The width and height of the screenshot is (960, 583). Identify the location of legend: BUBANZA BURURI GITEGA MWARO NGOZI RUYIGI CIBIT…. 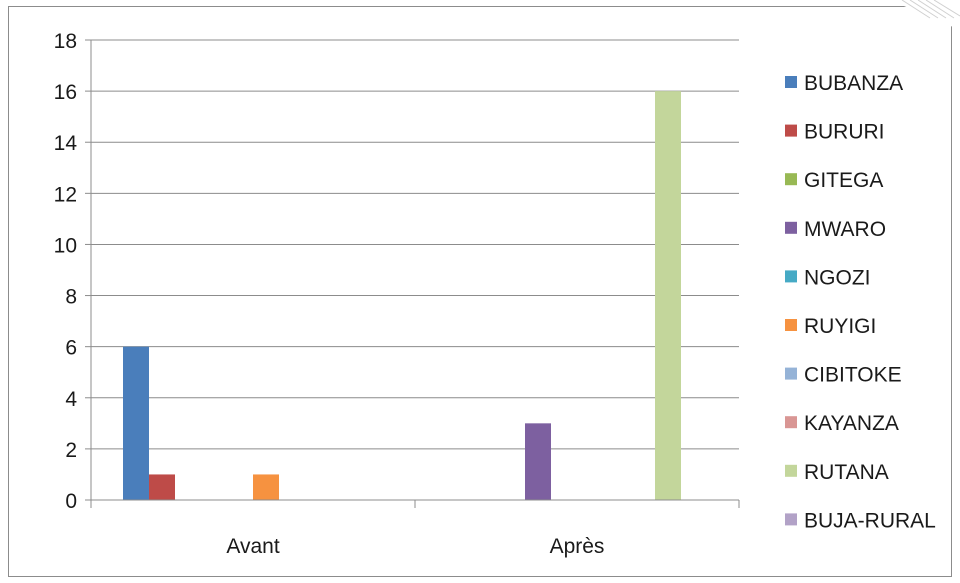
(860, 302).